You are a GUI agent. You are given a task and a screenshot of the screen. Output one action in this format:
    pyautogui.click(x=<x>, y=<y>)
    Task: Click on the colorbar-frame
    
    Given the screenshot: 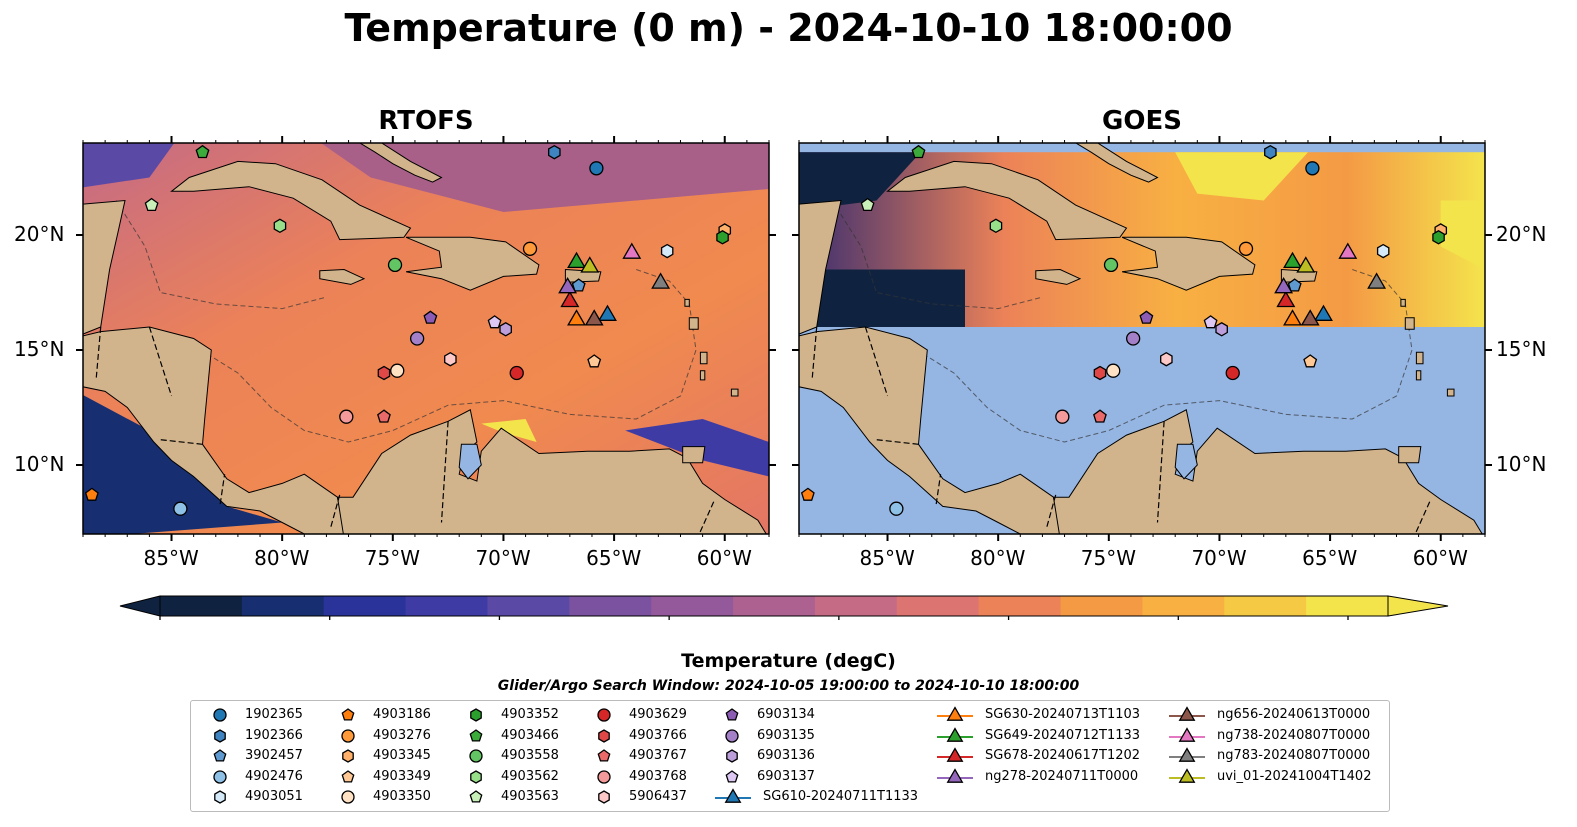 What is the action you would take?
    pyautogui.click(x=774, y=606)
    